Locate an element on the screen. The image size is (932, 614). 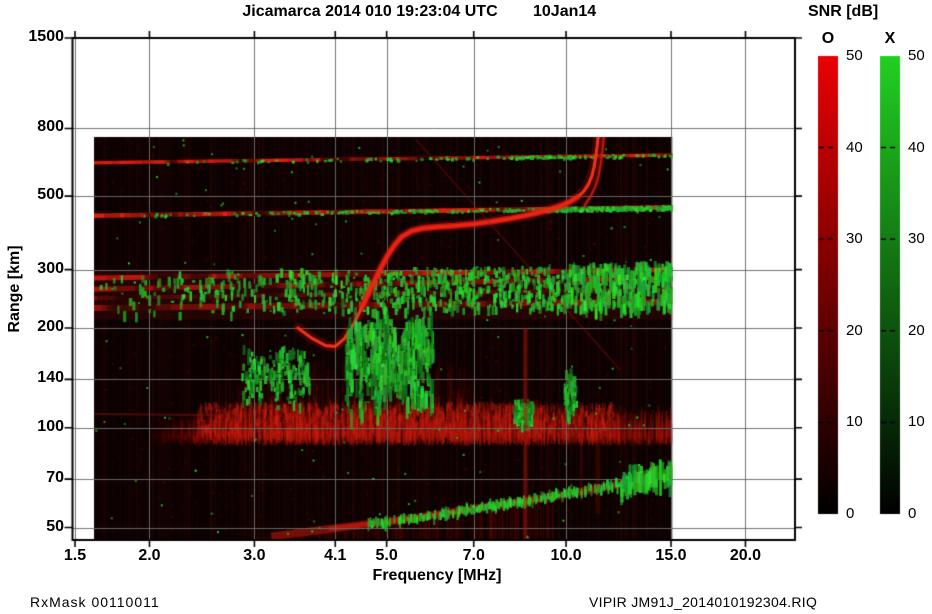
y-axis-tick-label: 1500 is located at coordinates (46, 36).